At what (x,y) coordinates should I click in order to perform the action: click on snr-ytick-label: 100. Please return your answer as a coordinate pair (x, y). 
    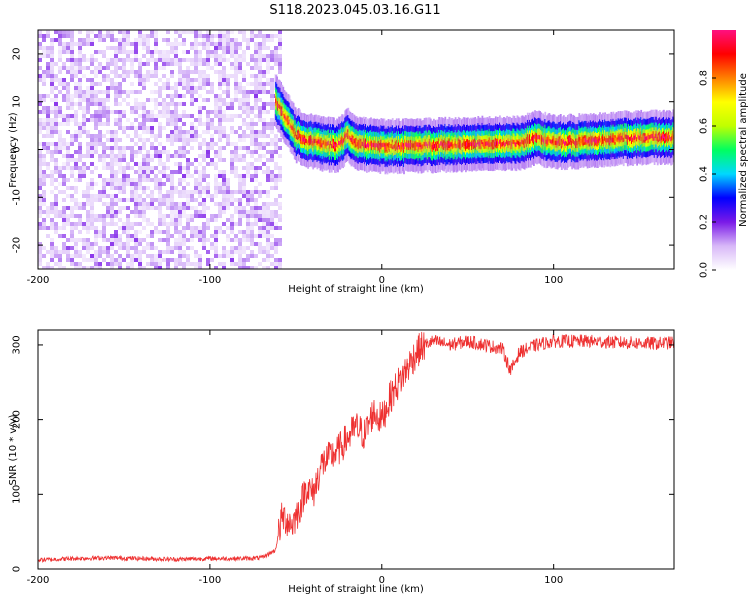
    Looking at the image, I should click on (17, 494).